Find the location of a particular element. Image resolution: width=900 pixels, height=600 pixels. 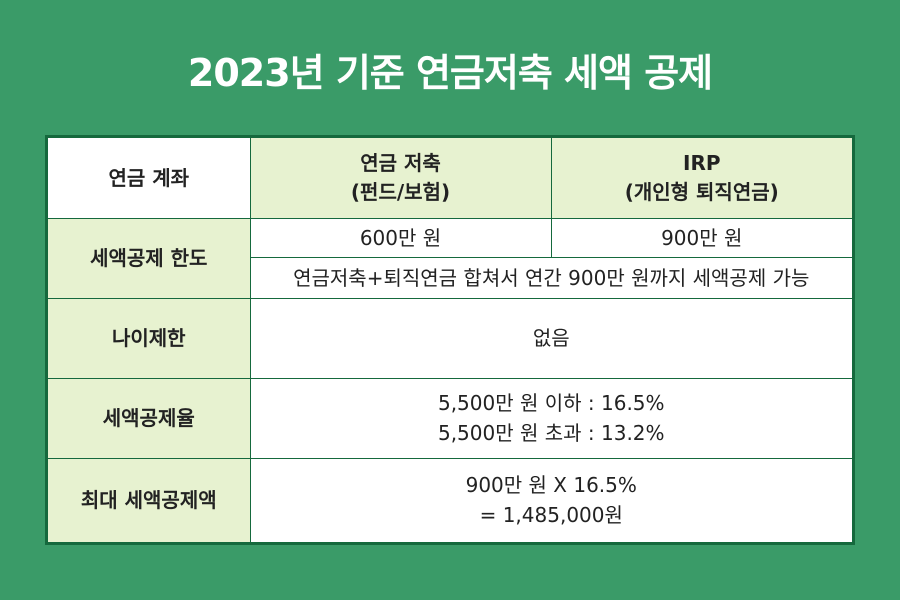

rate-line-below: 5,500만 원 이하 : 16.5% is located at coordinates (551, 403).